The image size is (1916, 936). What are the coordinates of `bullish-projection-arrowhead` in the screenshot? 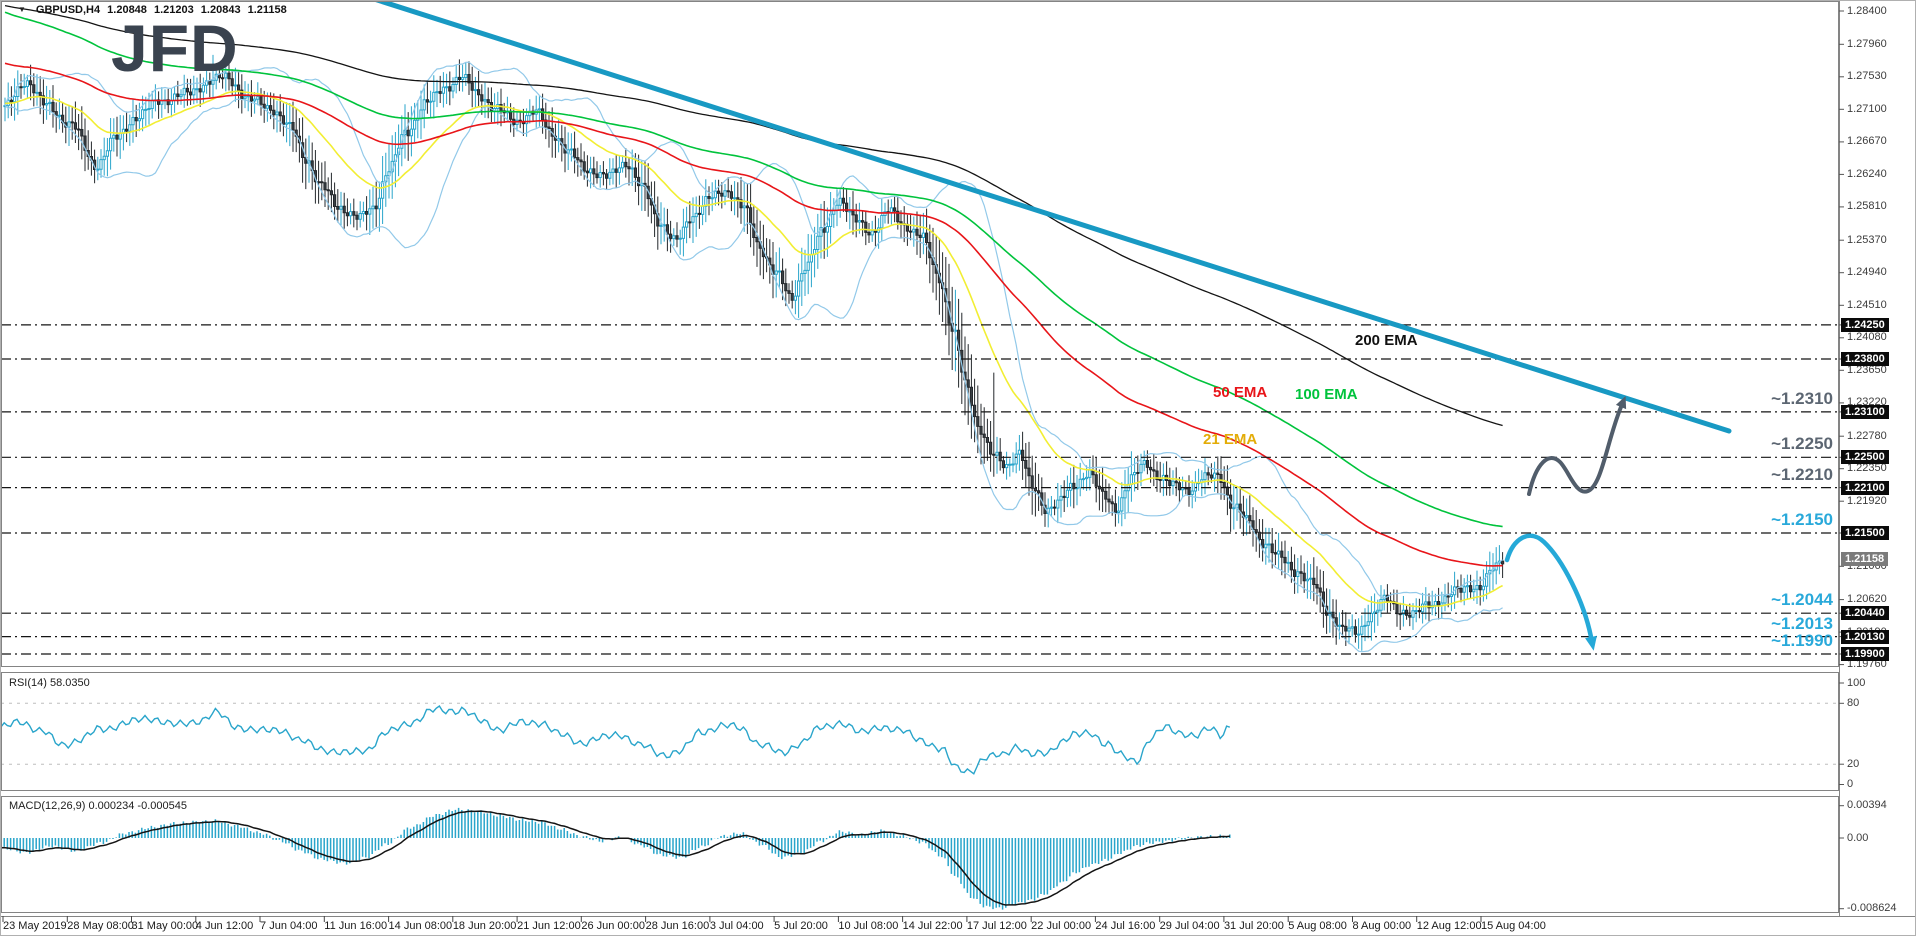 It's located at (1621, 403).